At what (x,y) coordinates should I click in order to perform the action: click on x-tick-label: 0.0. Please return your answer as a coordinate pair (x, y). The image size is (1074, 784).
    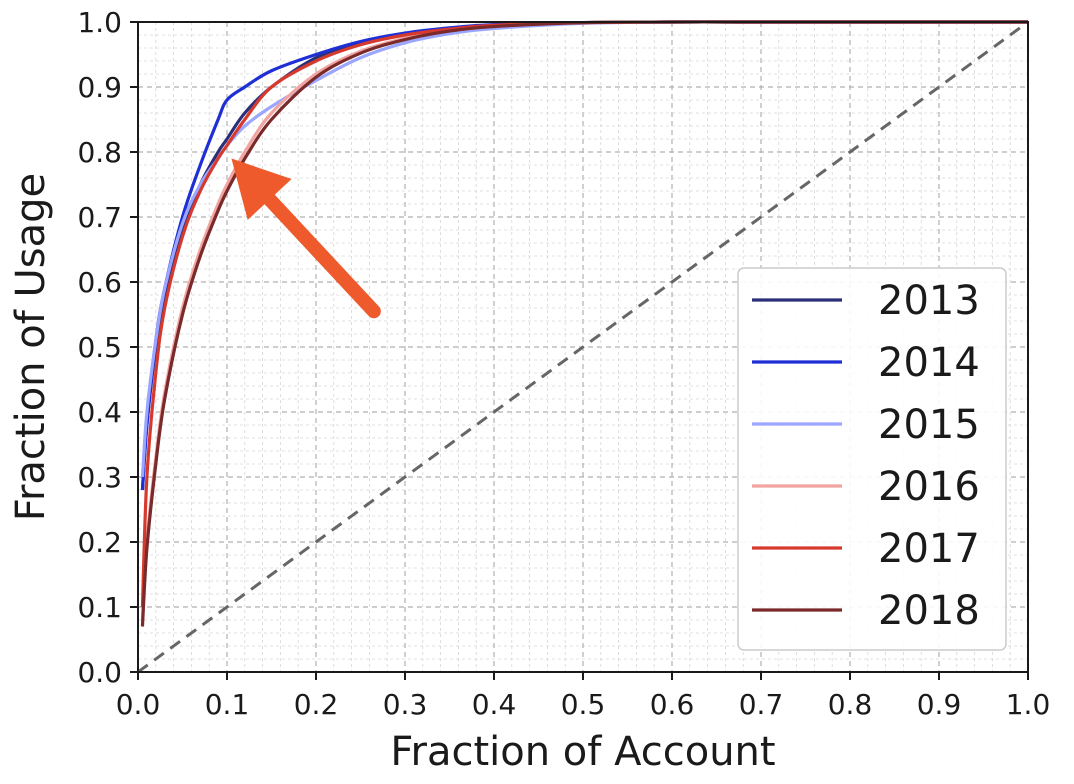
    Looking at the image, I should click on (138, 704).